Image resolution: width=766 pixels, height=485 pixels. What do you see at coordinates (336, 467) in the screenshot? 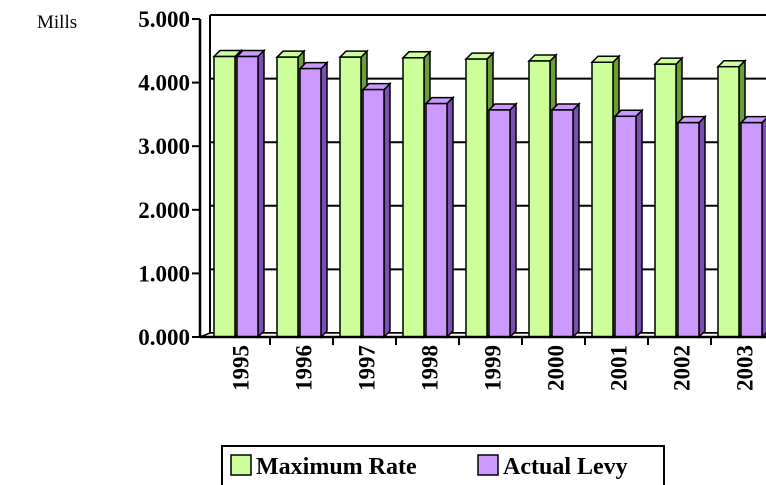
I see `legend-label-maximum-rate: Maximum Rate` at bounding box center [336, 467].